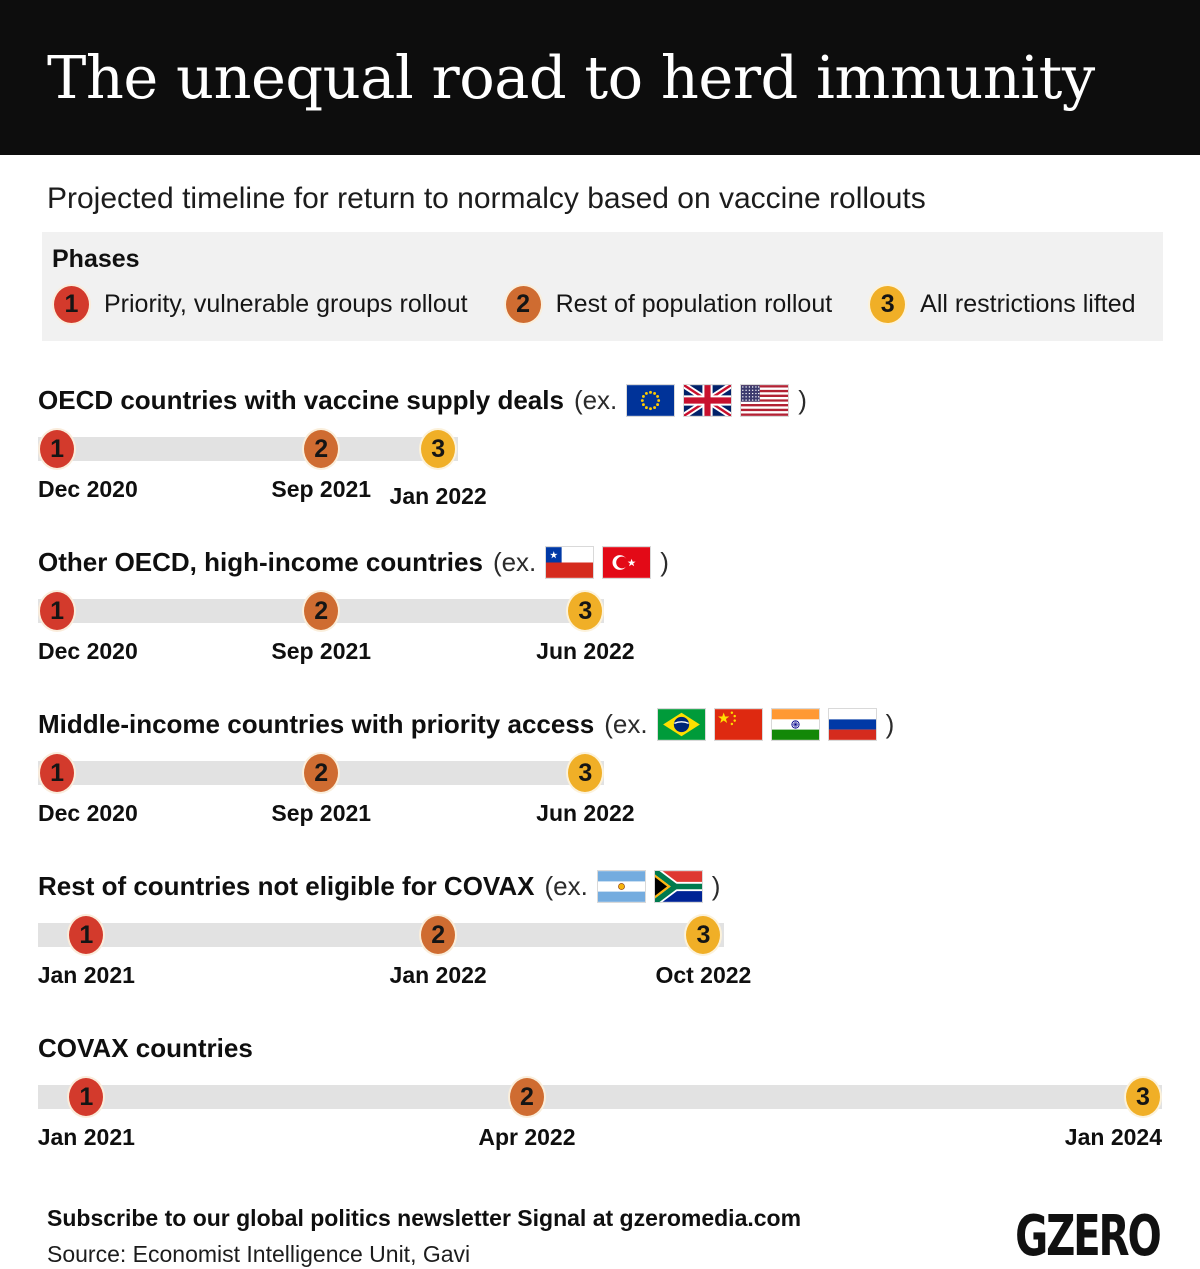 This screenshot has width=1200, height=1269. I want to click on timeline-date-labels: Jan 2021 Jan 2022 Oct 2022, so click(600, 977).